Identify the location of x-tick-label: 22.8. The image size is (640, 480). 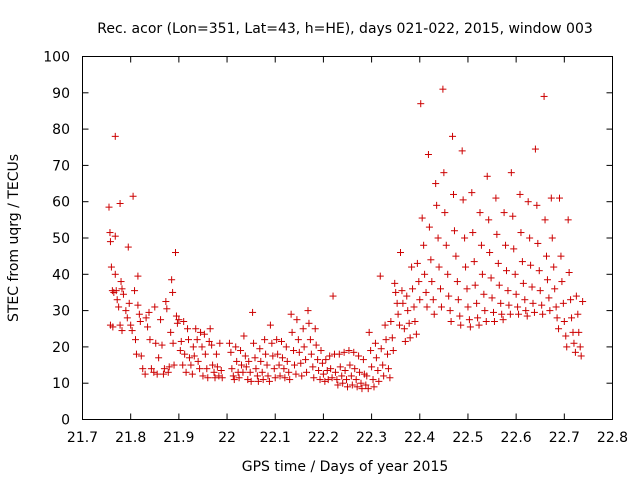
(612, 438).